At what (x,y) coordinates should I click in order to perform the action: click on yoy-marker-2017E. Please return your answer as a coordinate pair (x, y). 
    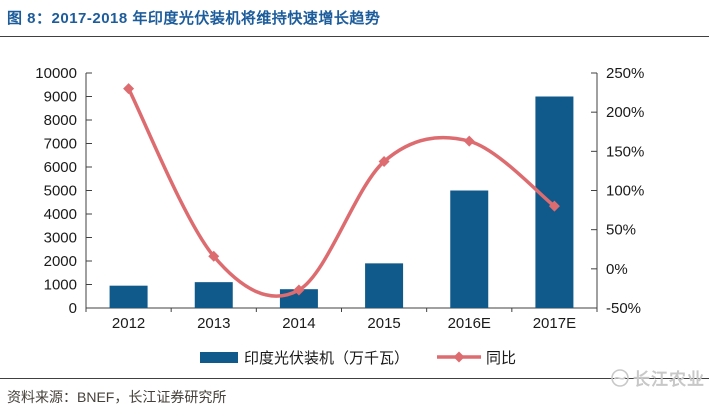
    Looking at the image, I should click on (554, 206).